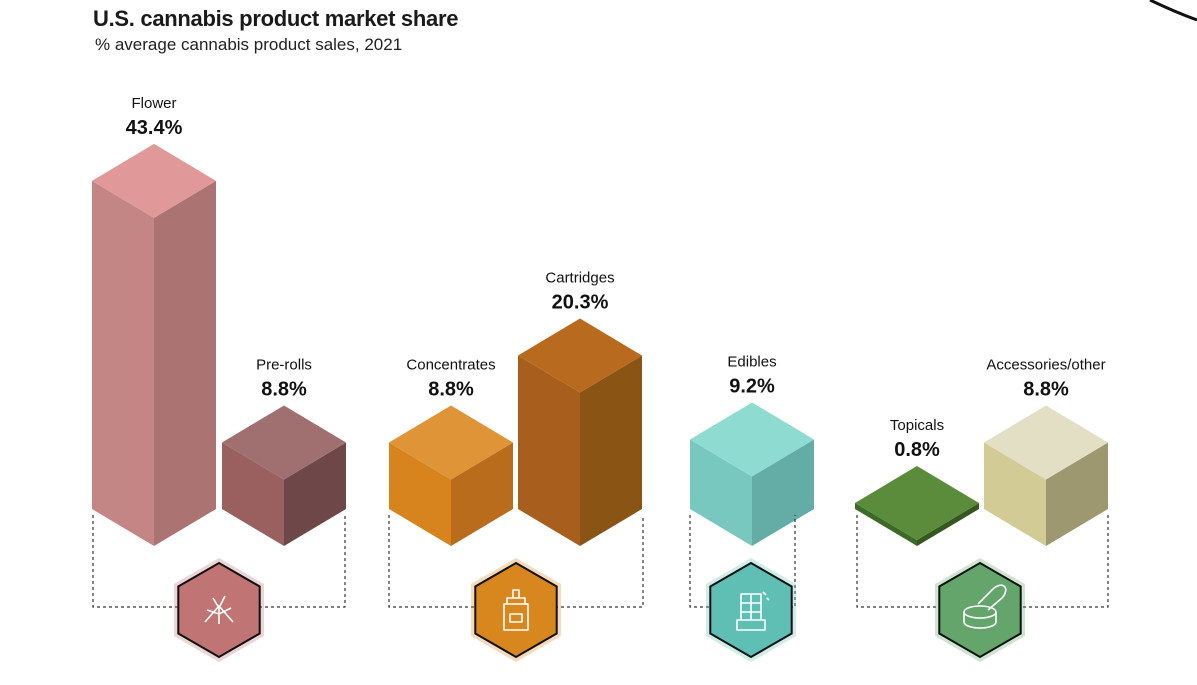 Image resolution: width=1197 pixels, height=685 pixels. I want to click on category-label: Cartridges, so click(579, 278).